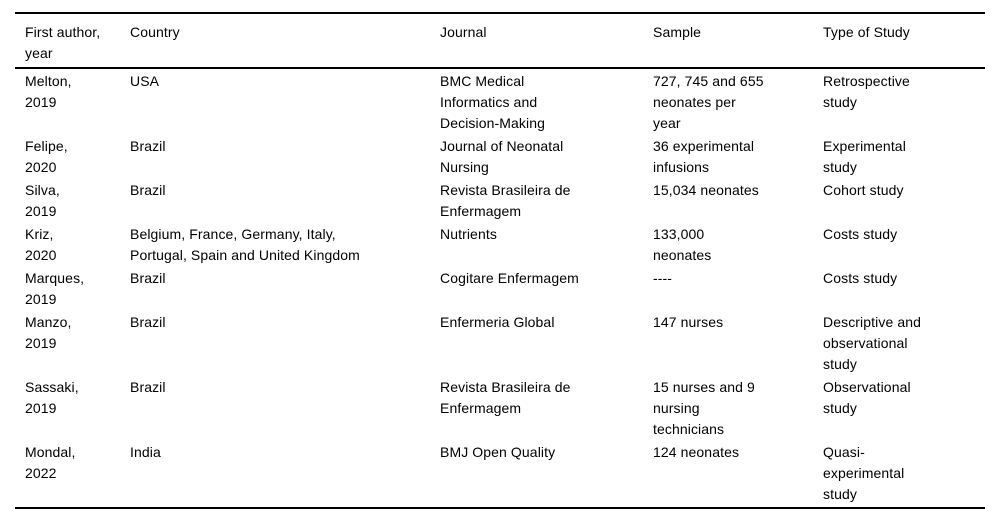 This screenshot has height=527, width=1000. What do you see at coordinates (864, 473) in the screenshot?
I see `cell-type: Quasi- experimental study` at bounding box center [864, 473].